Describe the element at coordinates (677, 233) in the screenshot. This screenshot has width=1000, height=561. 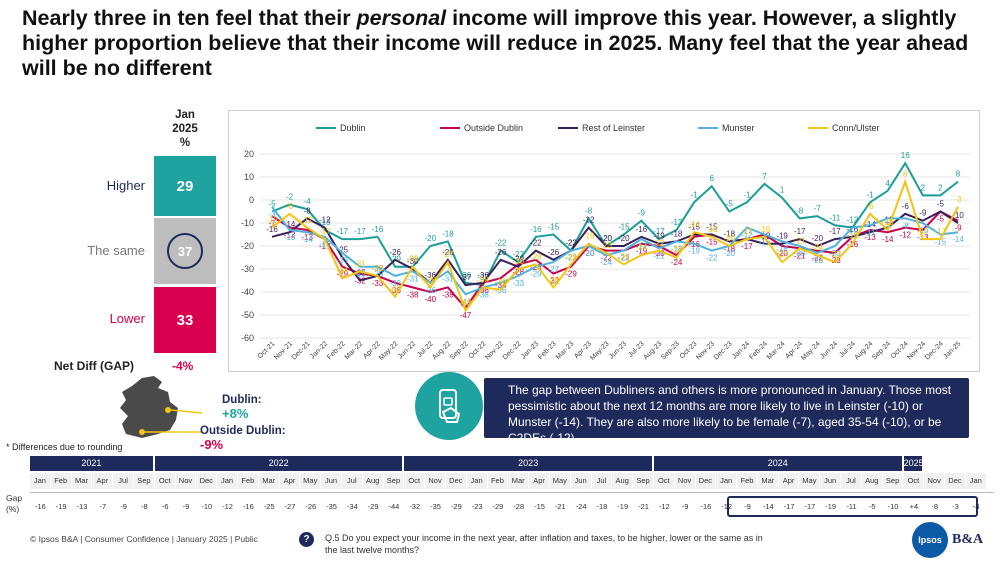
I see `data-label: -18` at that location.